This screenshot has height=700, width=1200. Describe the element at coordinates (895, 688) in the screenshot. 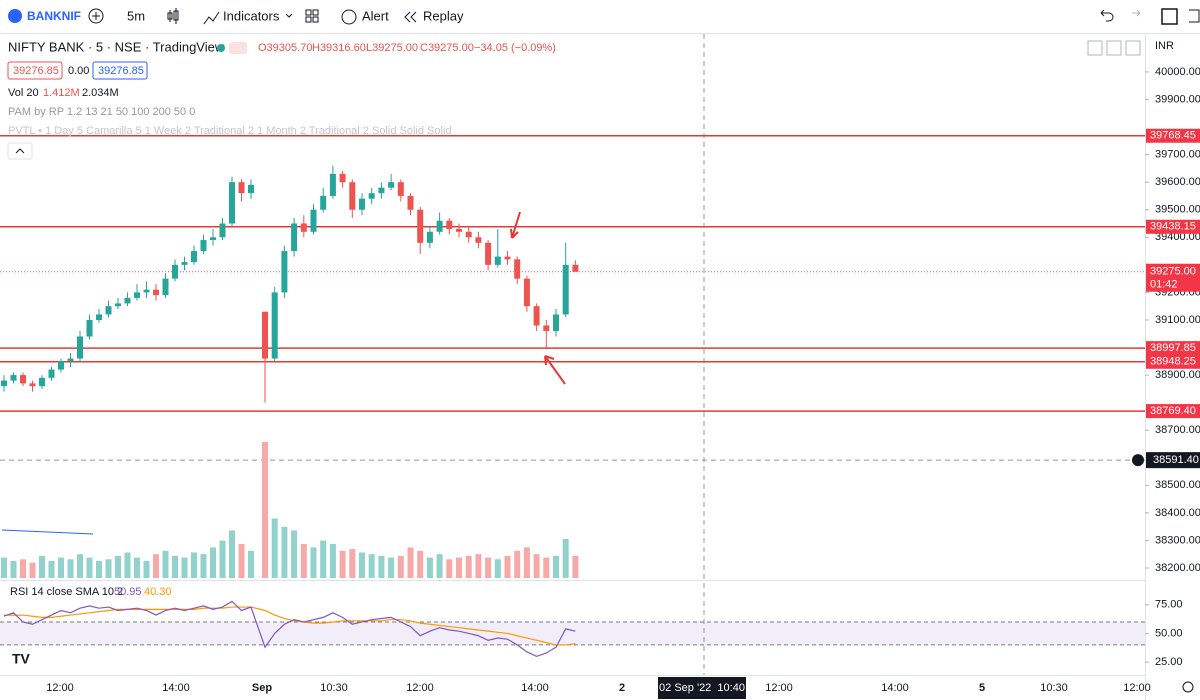

I see `time-label: 14:00` at that location.